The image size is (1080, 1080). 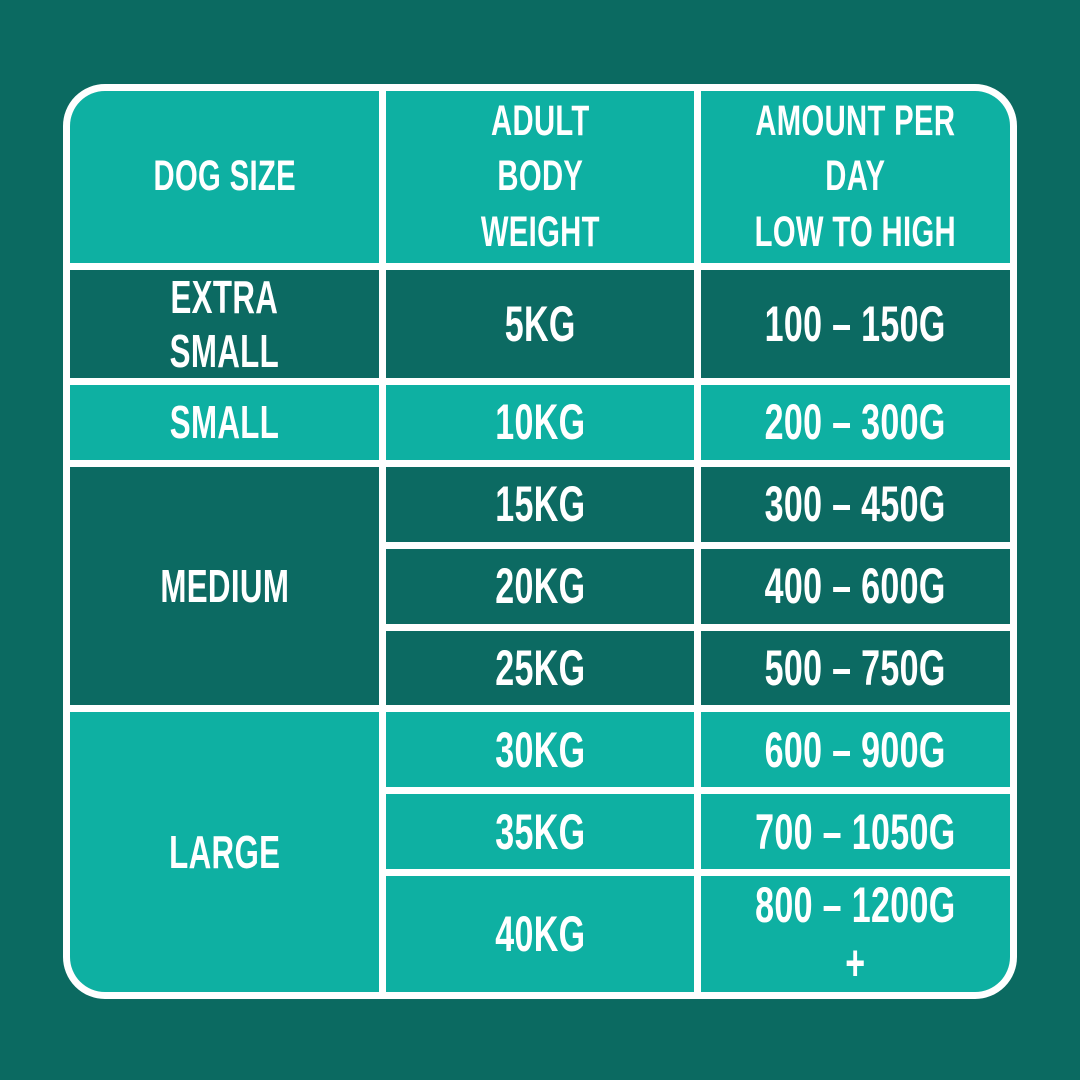 I want to click on weight-10kg-cell: 10kg, so click(x=540, y=422).